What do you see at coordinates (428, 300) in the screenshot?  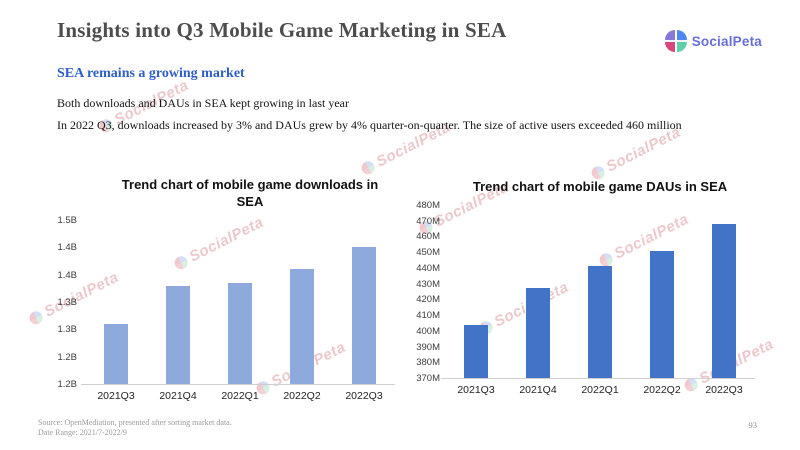 I see `y-axis-tick: 420M` at bounding box center [428, 300].